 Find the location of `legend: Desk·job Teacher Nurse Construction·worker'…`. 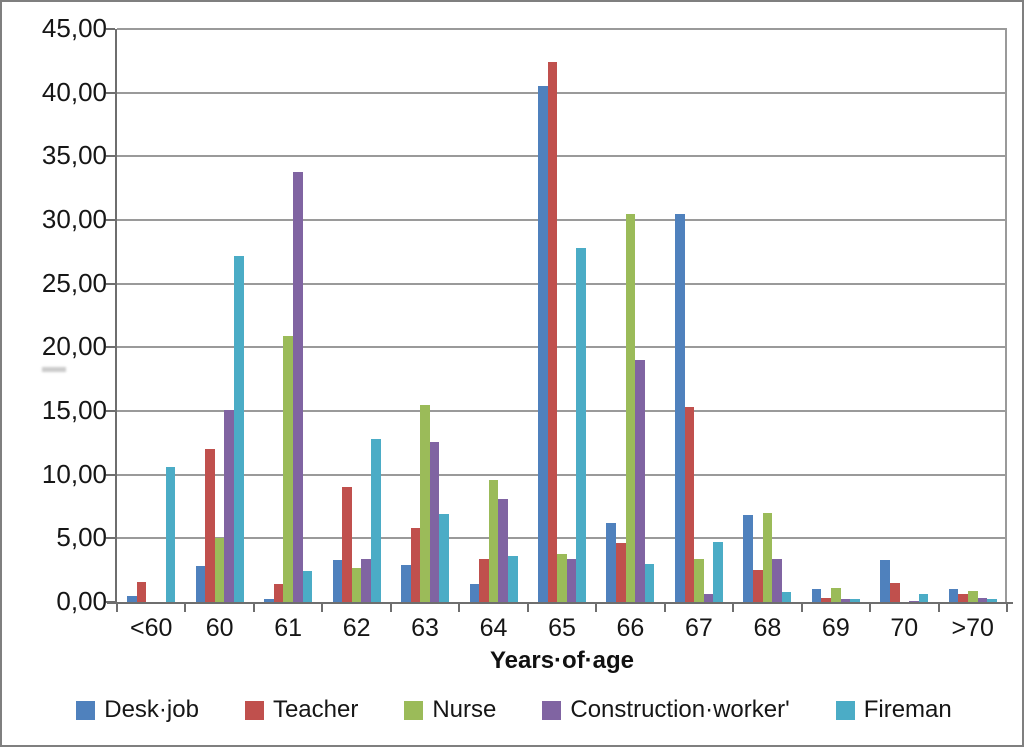

legend: Desk·job Teacher Nurse Construction·worker'… is located at coordinates (512, 710).